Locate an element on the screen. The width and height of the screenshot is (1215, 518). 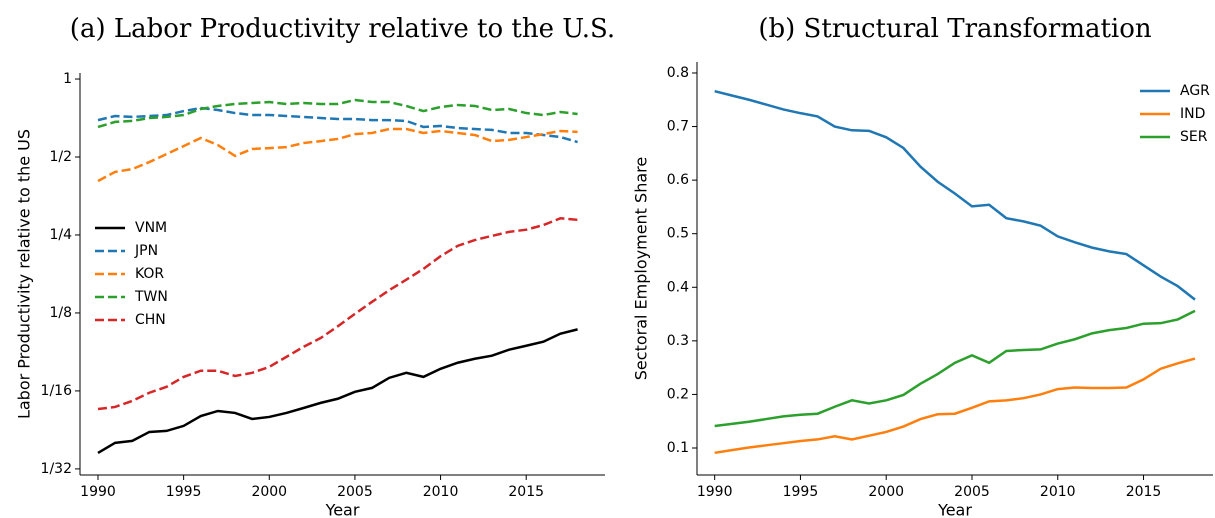
legend-label: JPN is located at coordinates (146, 251).